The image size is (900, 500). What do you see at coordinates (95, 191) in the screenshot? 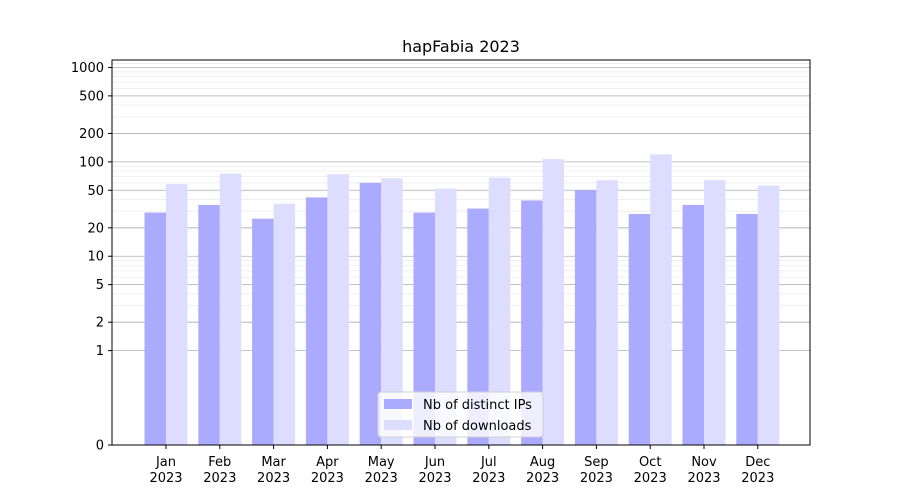
I see `y-tick-label: 50` at bounding box center [95, 191].